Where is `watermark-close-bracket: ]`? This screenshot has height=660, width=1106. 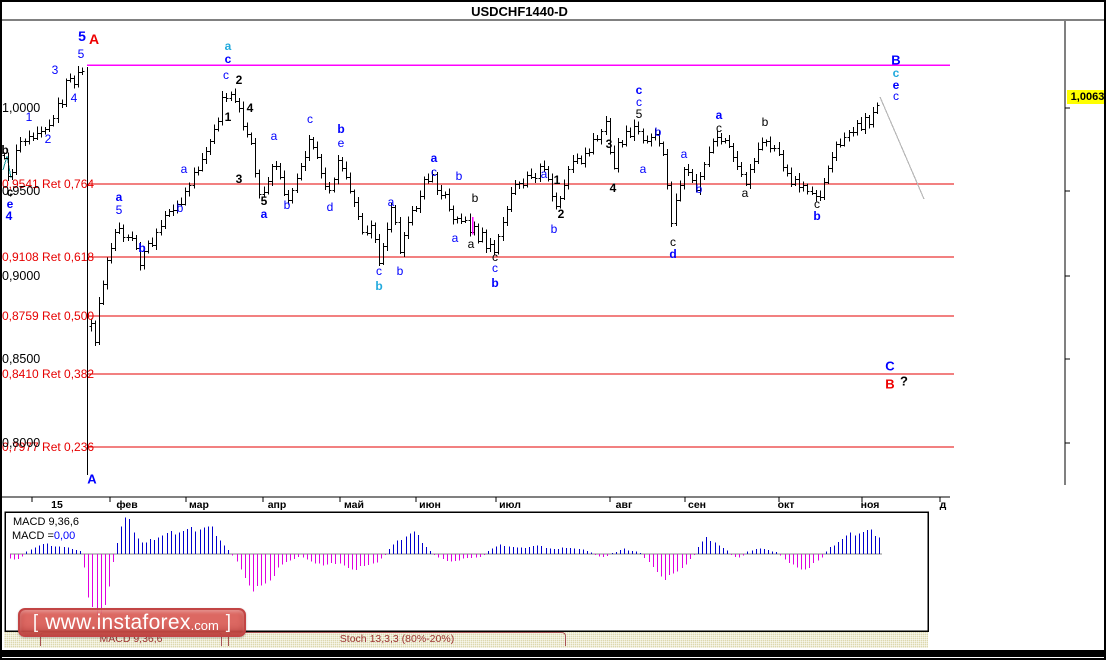
watermark-close-bracket: ] is located at coordinates (228, 622).